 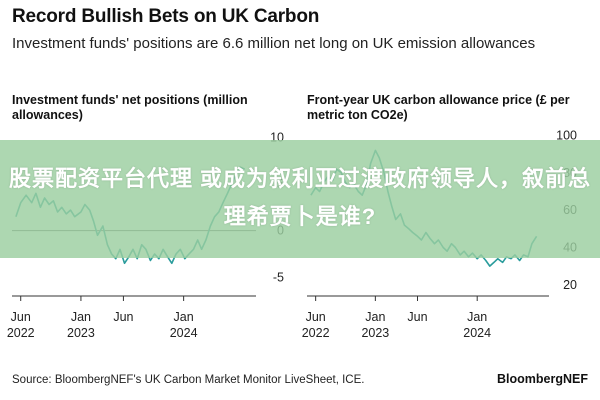 What do you see at coordinates (542, 379) in the screenshot?
I see `brand-logo: BloombergNEF` at bounding box center [542, 379].